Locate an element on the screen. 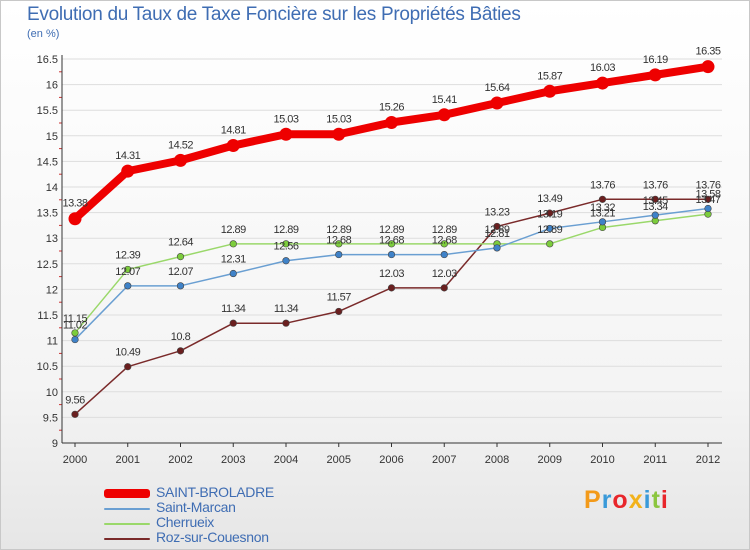  logo-letter: t is located at coordinates (656, 500).